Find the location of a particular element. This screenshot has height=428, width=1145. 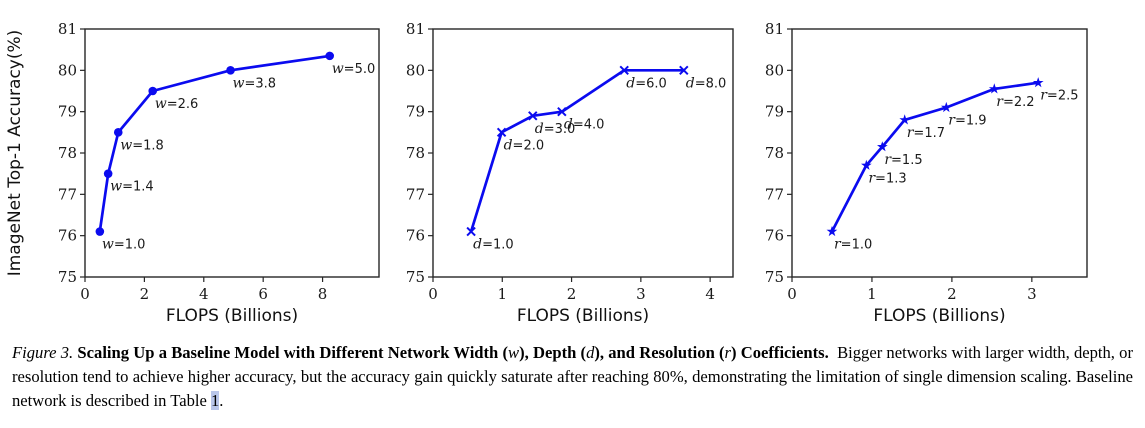

point-label: d=2.0 is located at coordinates (524, 145).